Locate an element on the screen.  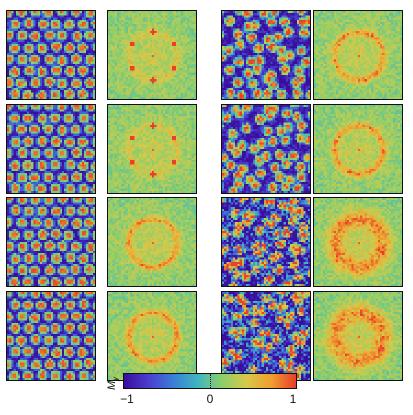
panel-right-4-fft-image is located at coordinates (358, 336).